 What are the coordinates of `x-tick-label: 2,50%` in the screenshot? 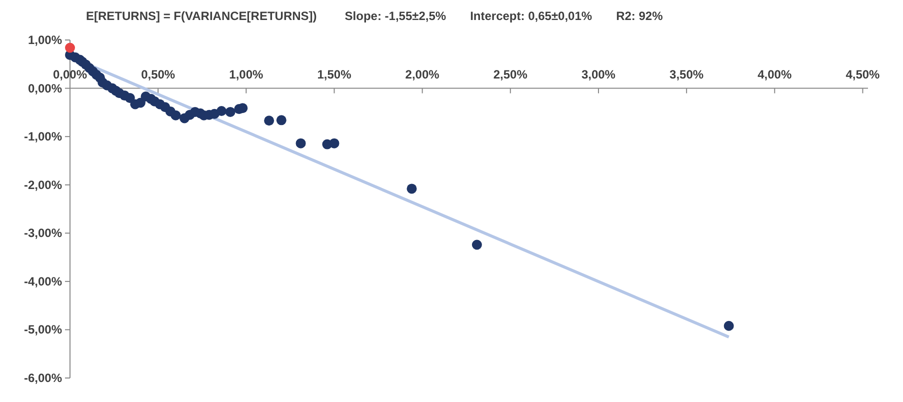 It's located at (510, 74).